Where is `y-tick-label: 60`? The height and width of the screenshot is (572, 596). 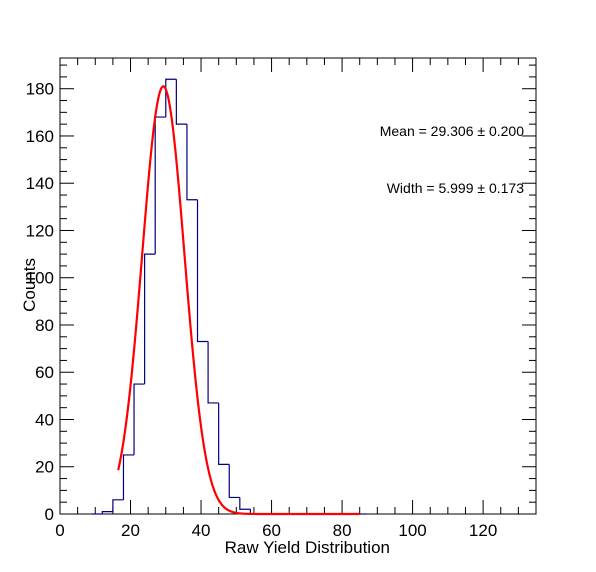
y-tick-label: 60 is located at coordinates (44, 372).